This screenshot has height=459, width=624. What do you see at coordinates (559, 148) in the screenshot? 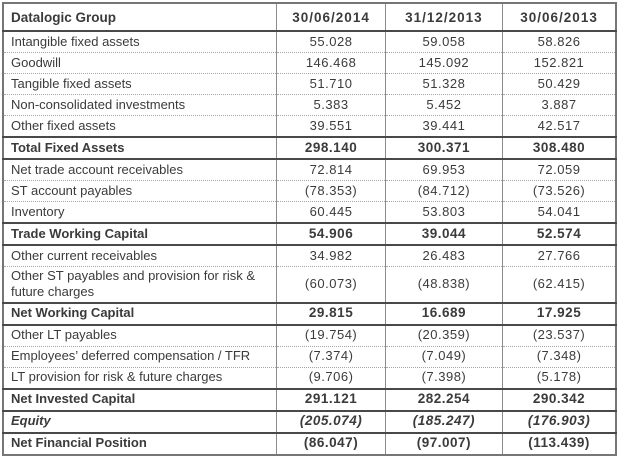
I see `row-value: 308.480` at bounding box center [559, 148].